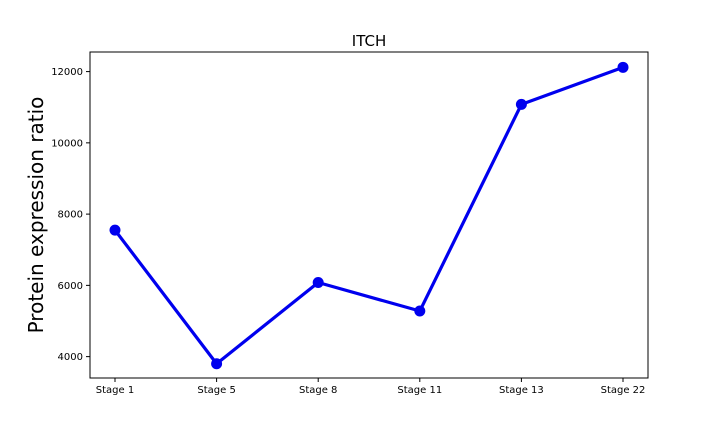  I want to click on y-axis-ticks: 4000 6000 8000 10000 12000, so click(70, 215).